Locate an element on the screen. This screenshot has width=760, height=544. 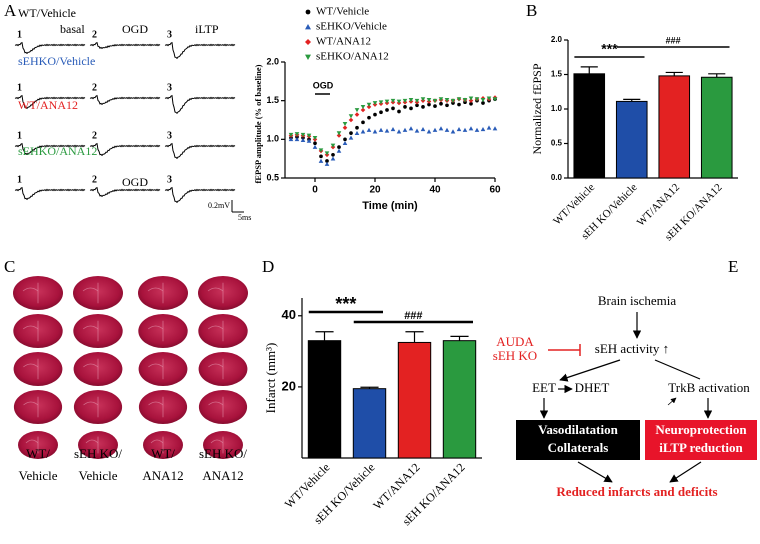
brain-label: sEH KO/ is located at coordinates (98, 453).